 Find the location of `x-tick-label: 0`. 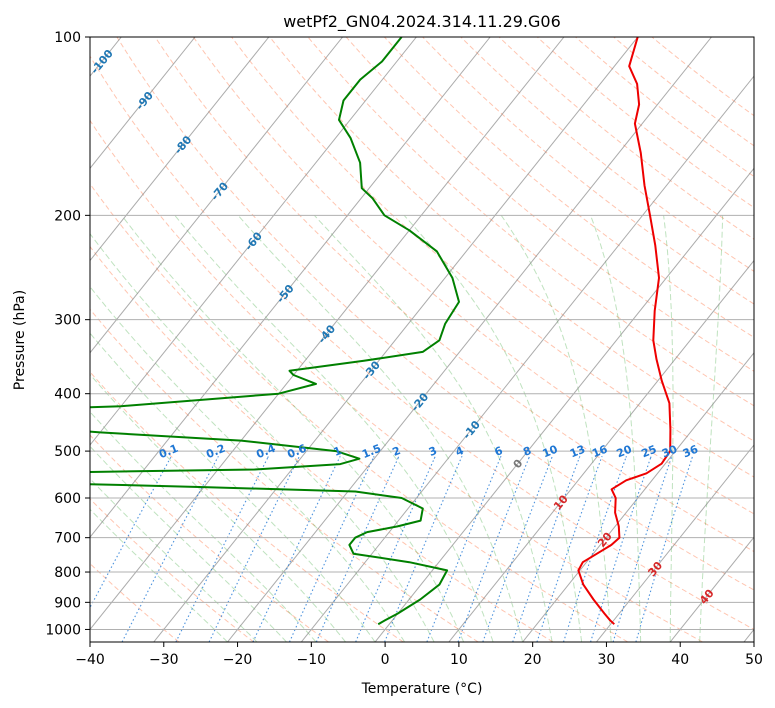

x-tick-label: 0 is located at coordinates (385, 660).